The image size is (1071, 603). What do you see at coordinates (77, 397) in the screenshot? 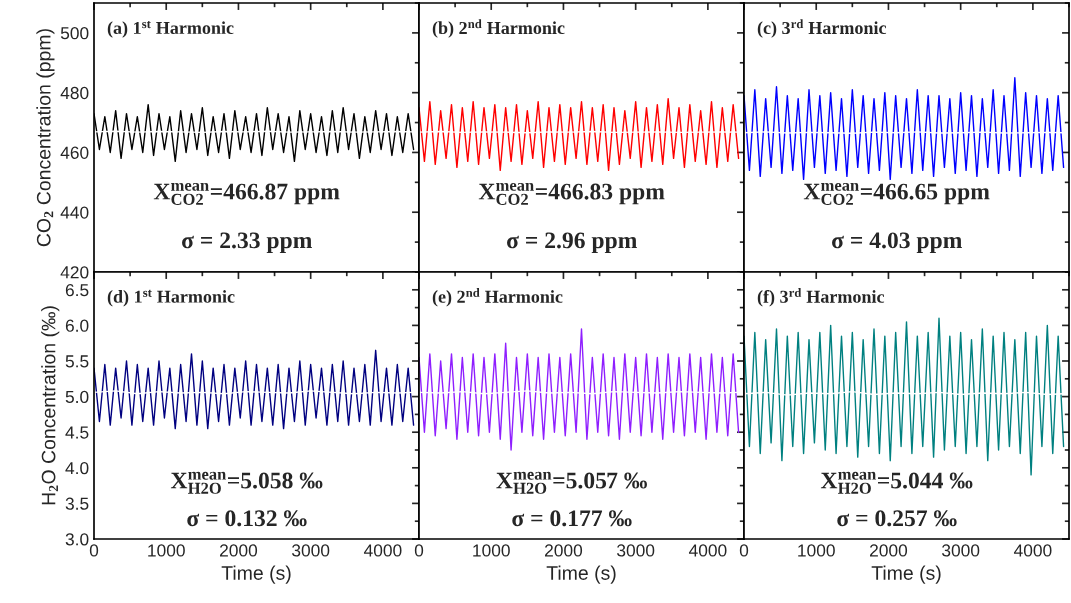
I see `y-tick-label: 5.0` at bounding box center [77, 397].